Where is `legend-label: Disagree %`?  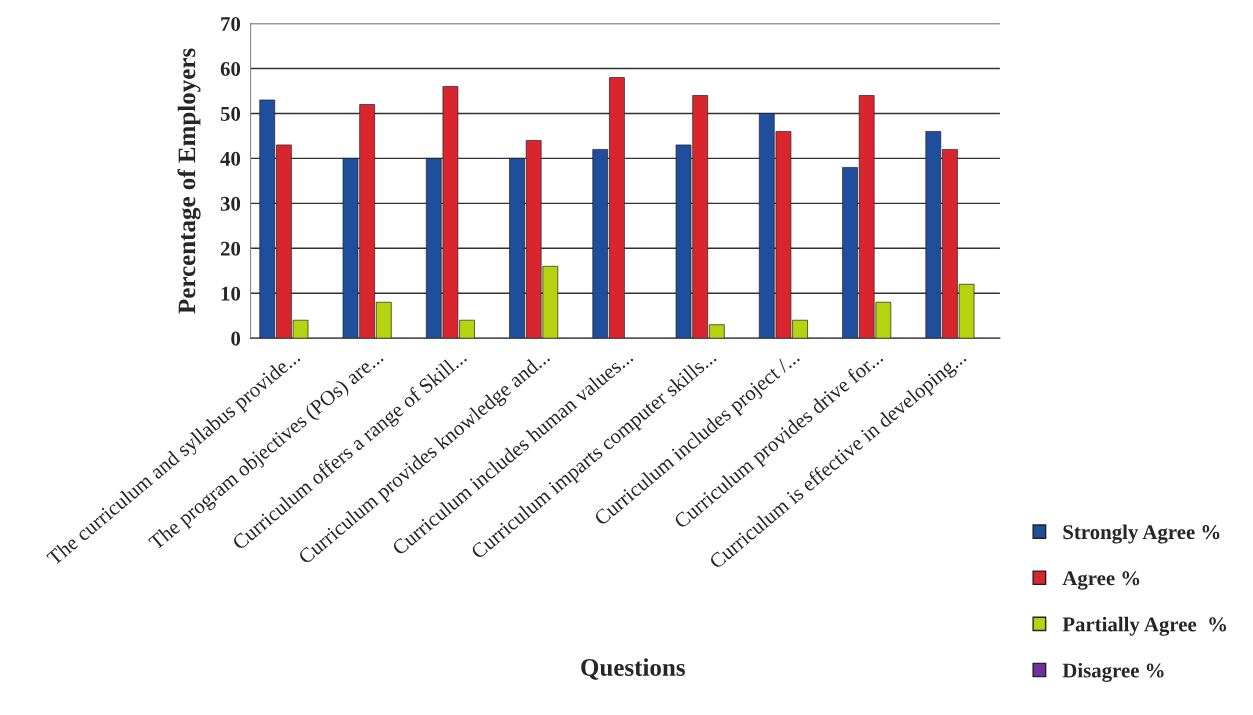 legend-label: Disagree % is located at coordinates (1113, 672).